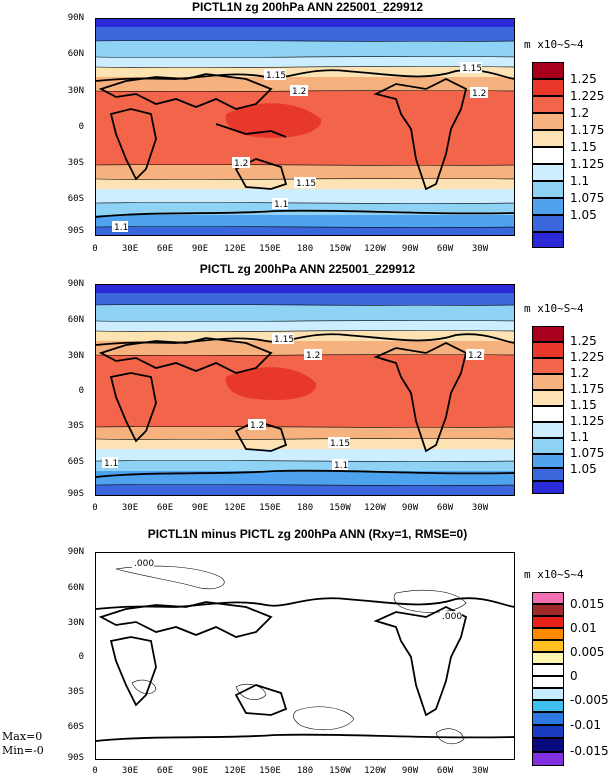 Image resolution: width=615 pixels, height=782 pixels. Describe the element at coordinates (307, 269) in the screenshot. I see `panel-title: PICTL zg 200hPa ANN 225001_229912` at that location.